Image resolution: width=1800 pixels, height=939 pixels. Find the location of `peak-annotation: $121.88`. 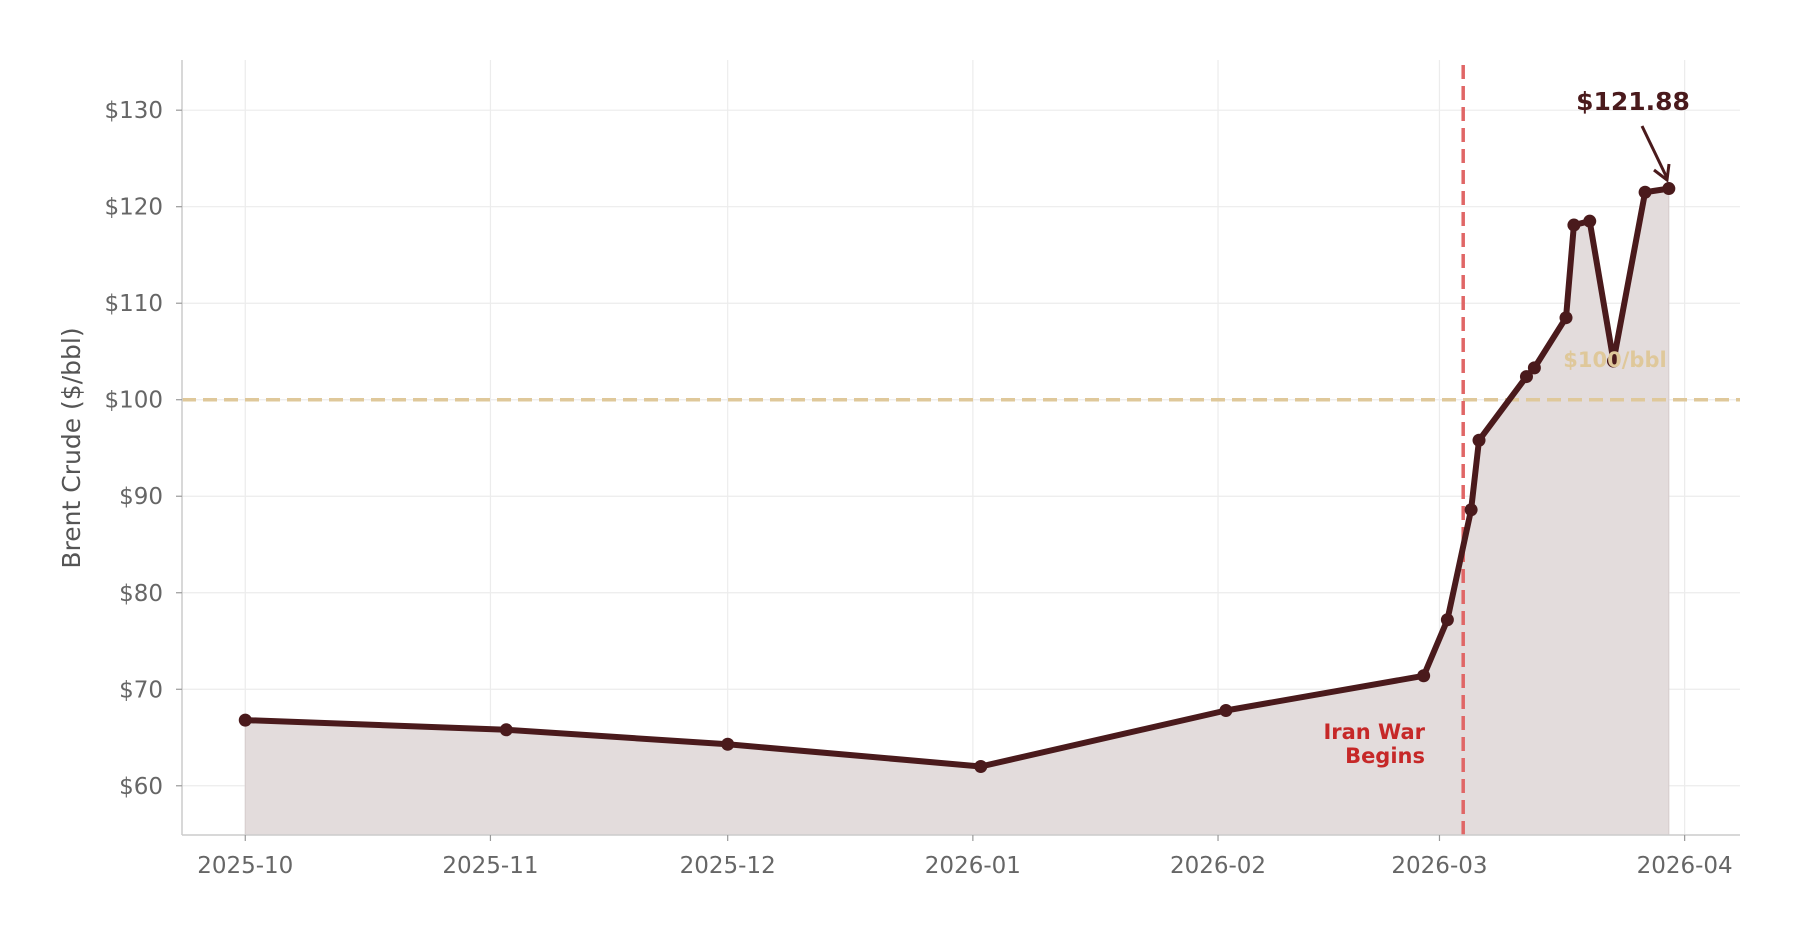

peak-annotation: $121.88 is located at coordinates (1633, 101).